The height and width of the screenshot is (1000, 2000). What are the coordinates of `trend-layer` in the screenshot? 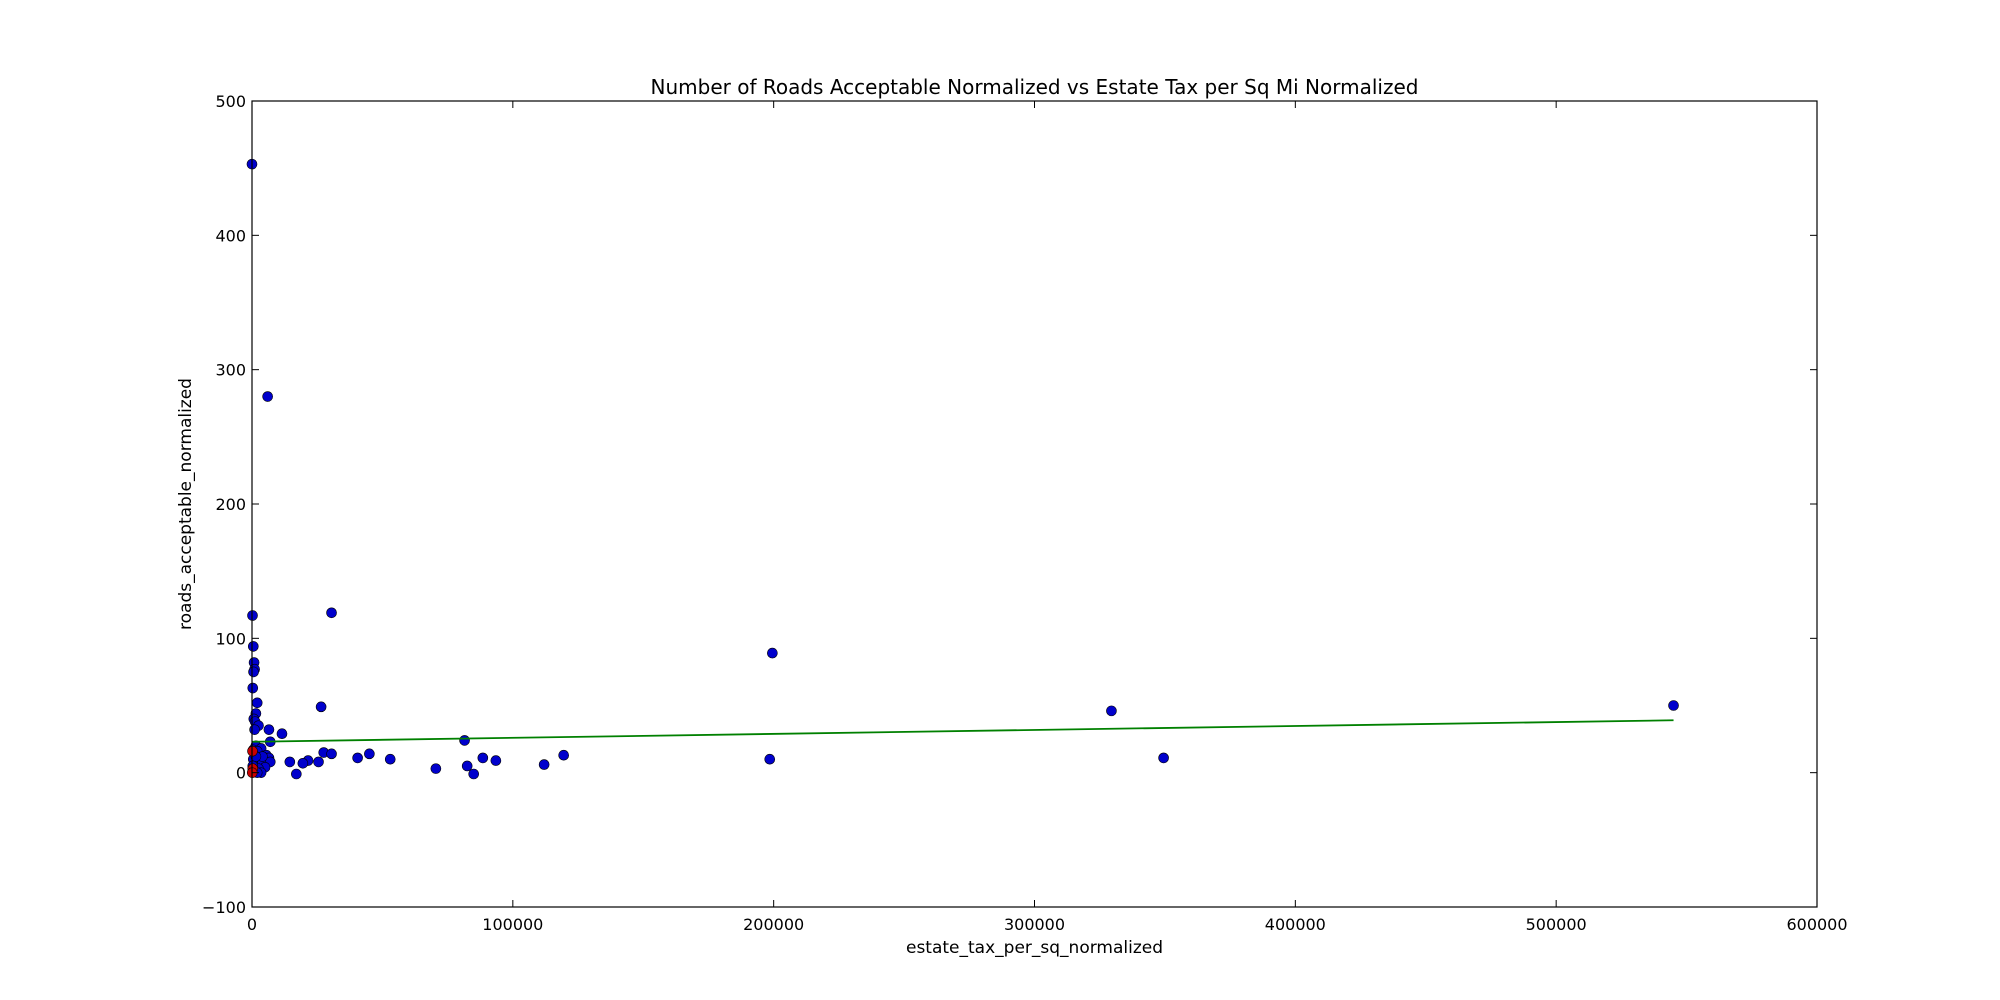 It's located at (962, 731).